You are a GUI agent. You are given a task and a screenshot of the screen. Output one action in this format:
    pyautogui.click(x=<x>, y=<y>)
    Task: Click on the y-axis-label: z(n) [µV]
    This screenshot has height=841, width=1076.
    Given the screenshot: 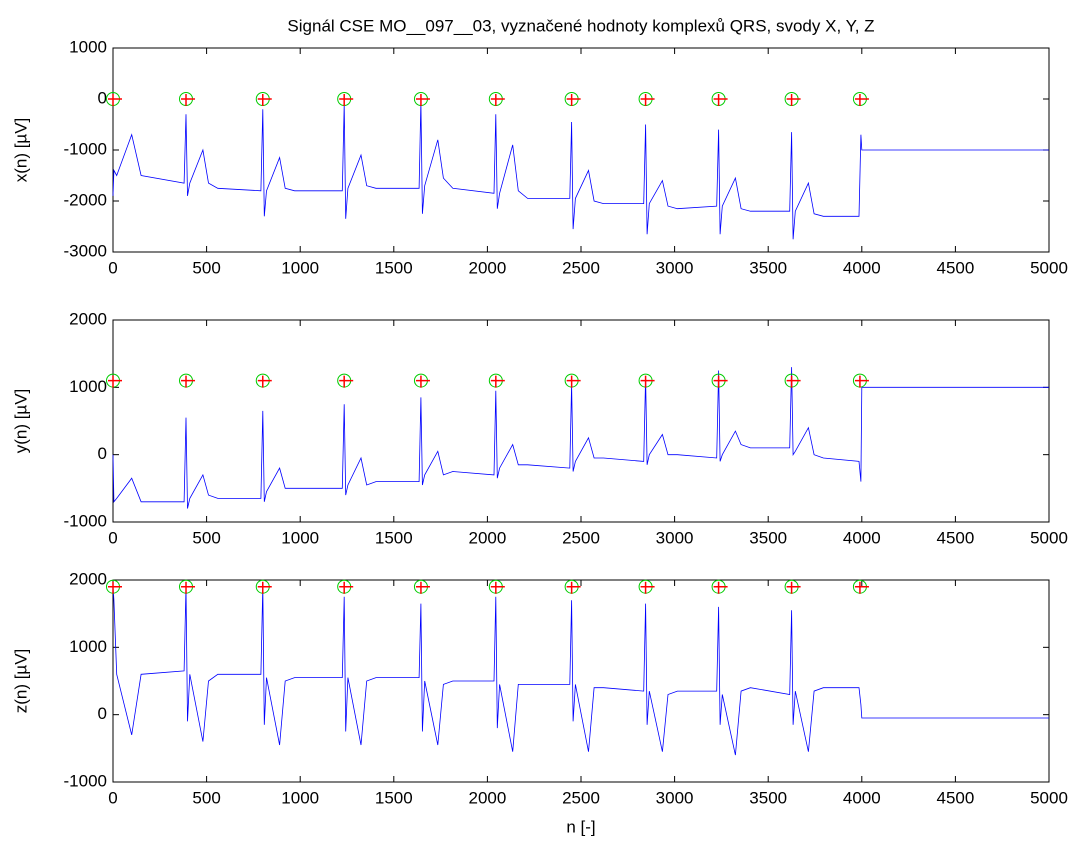 What is the action you would take?
    pyautogui.click(x=20, y=681)
    